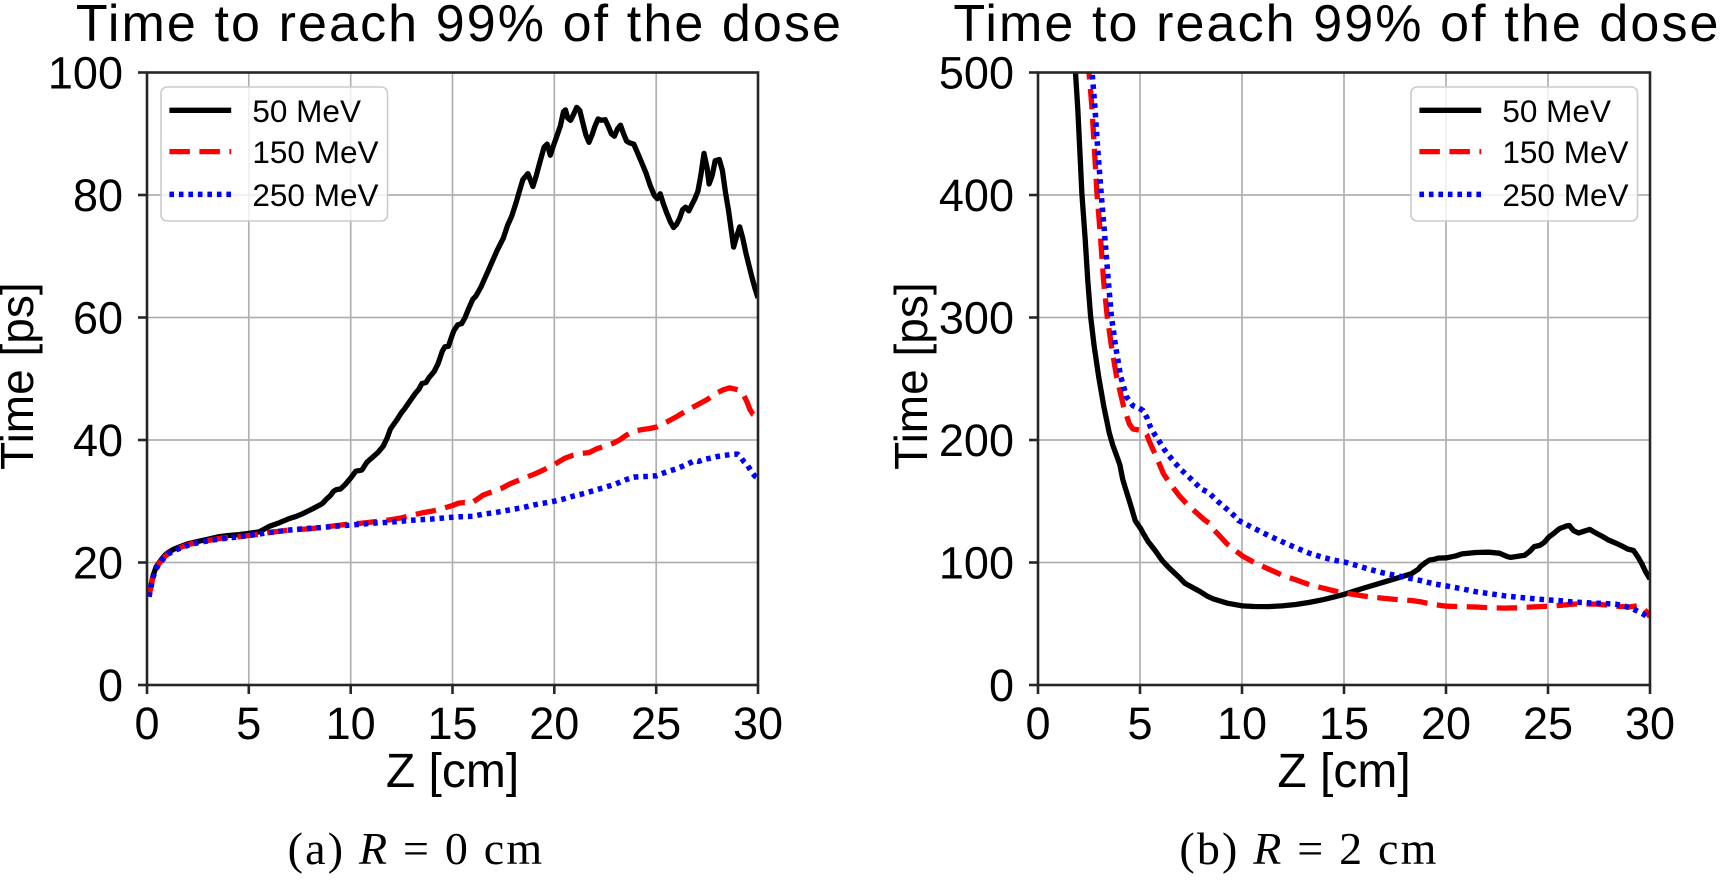  What do you see at coordinates (98, 195) in the screenshot?
I see `svg-text: 80` at bounding box center [98, 195].